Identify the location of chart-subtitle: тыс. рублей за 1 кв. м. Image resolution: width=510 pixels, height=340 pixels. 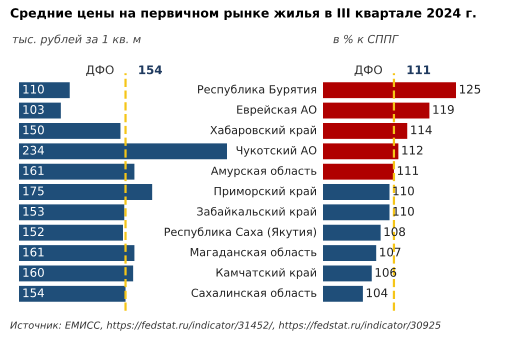
(76, 40).